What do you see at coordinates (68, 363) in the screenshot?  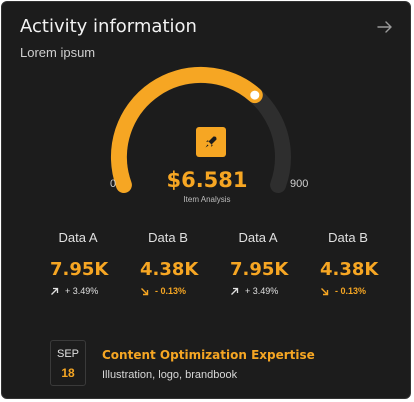 I see `event-date: SEP 18` at bounding box center [68, 363].